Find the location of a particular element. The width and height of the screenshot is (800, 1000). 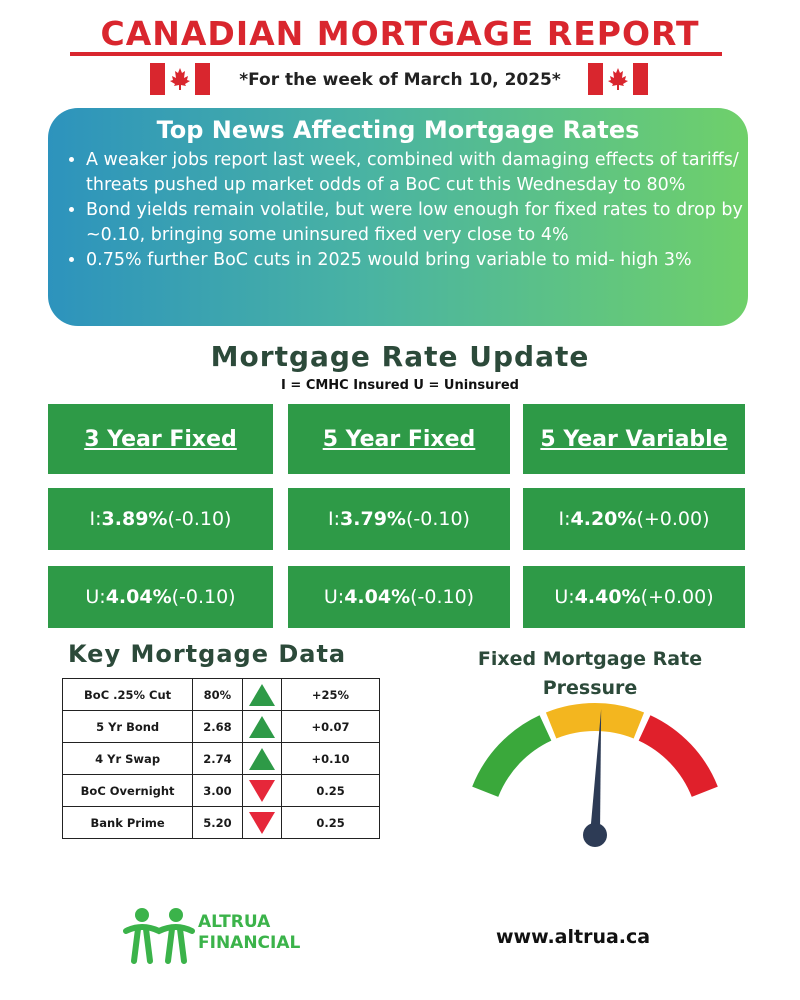

key-data-change: +25% is located at coordinates (330, 694).